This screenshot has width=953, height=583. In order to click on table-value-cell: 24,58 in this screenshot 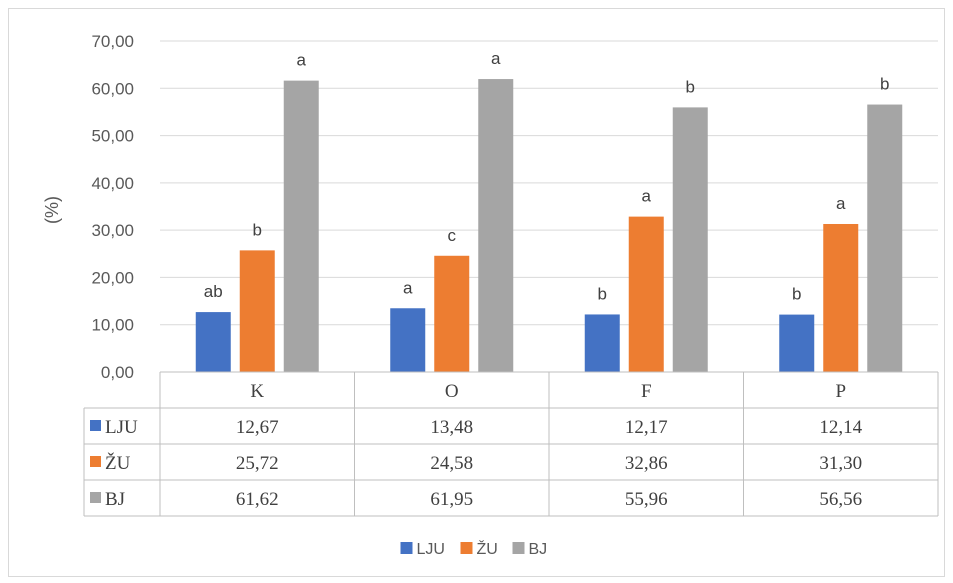, I will do `click(451, 463)`.